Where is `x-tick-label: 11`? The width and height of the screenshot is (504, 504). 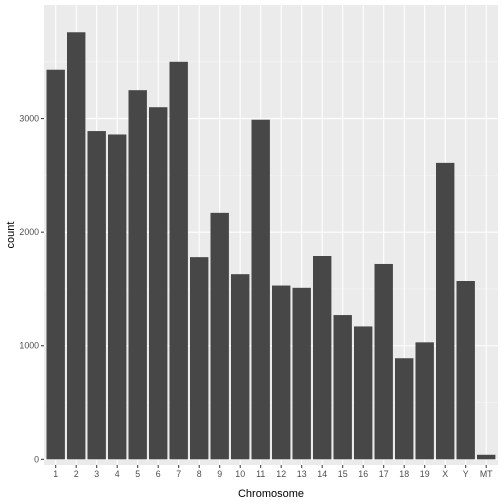
x-tick-label: 11 is located at coordinates (260, 474).